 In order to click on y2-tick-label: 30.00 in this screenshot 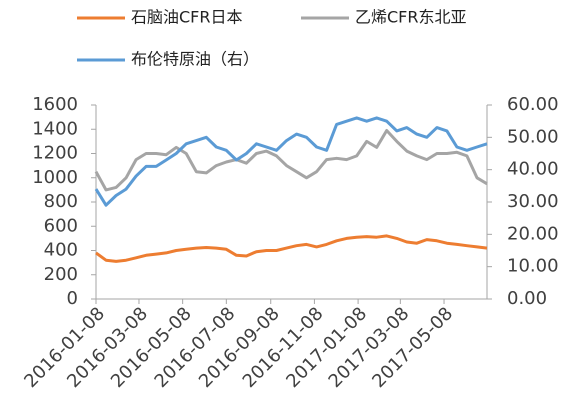, I will do `click(533, 201)`.